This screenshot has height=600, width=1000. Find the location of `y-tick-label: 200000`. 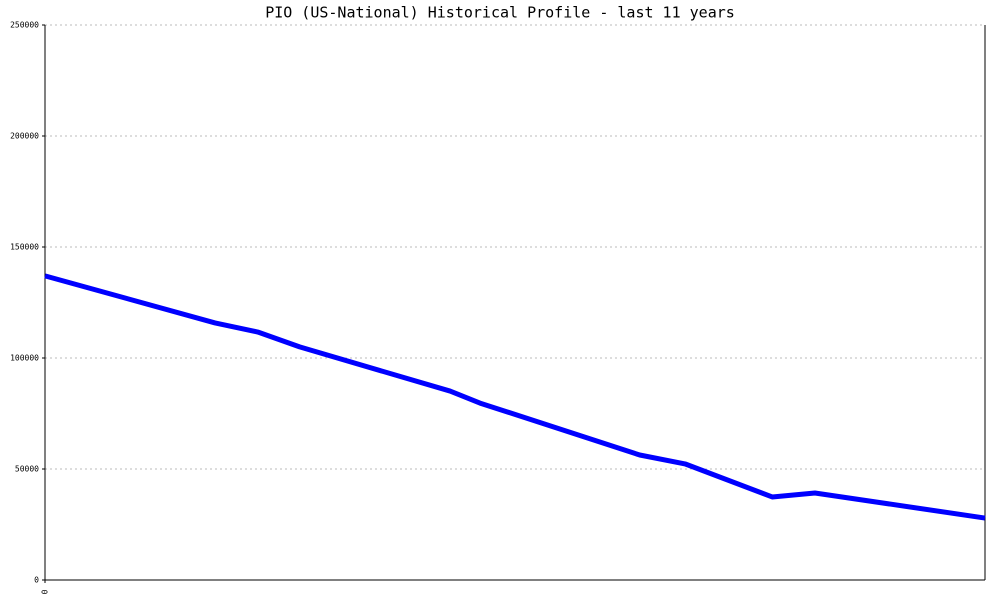

y-tick-label: 200000 is located at coordinates (24, 136).